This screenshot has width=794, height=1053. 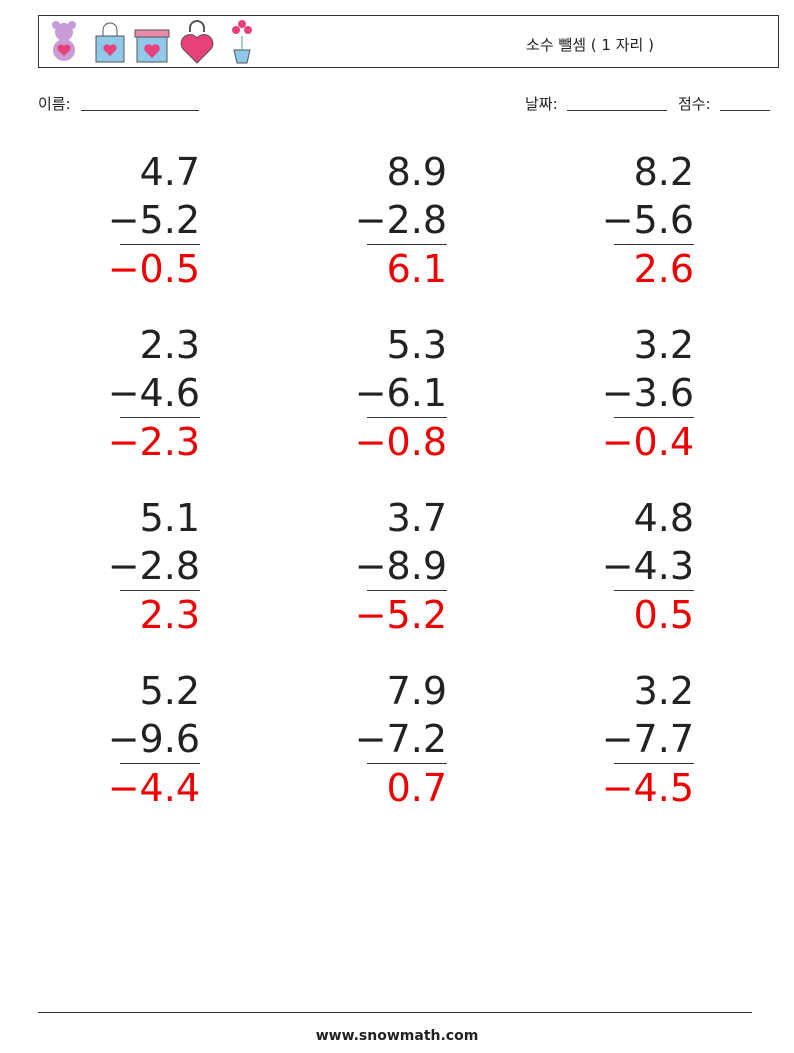 I want to click on top-number: 5.3, so click(x=416, y=345).